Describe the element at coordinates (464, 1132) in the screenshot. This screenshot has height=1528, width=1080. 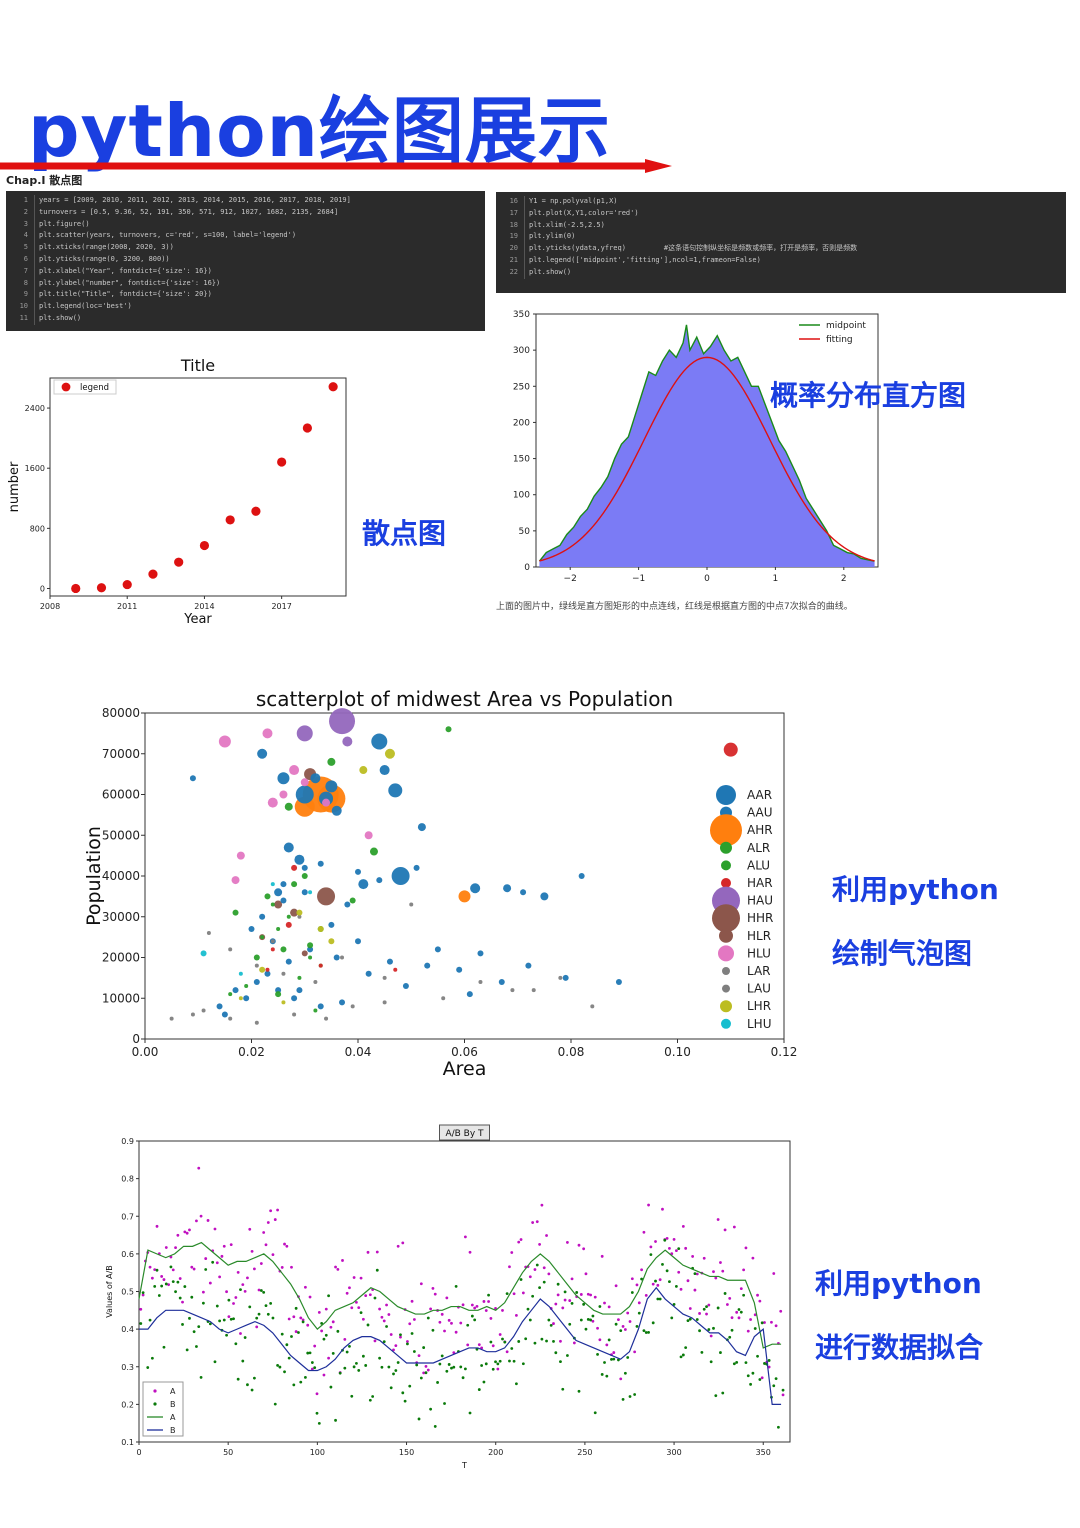
I see `title-box` at that location.